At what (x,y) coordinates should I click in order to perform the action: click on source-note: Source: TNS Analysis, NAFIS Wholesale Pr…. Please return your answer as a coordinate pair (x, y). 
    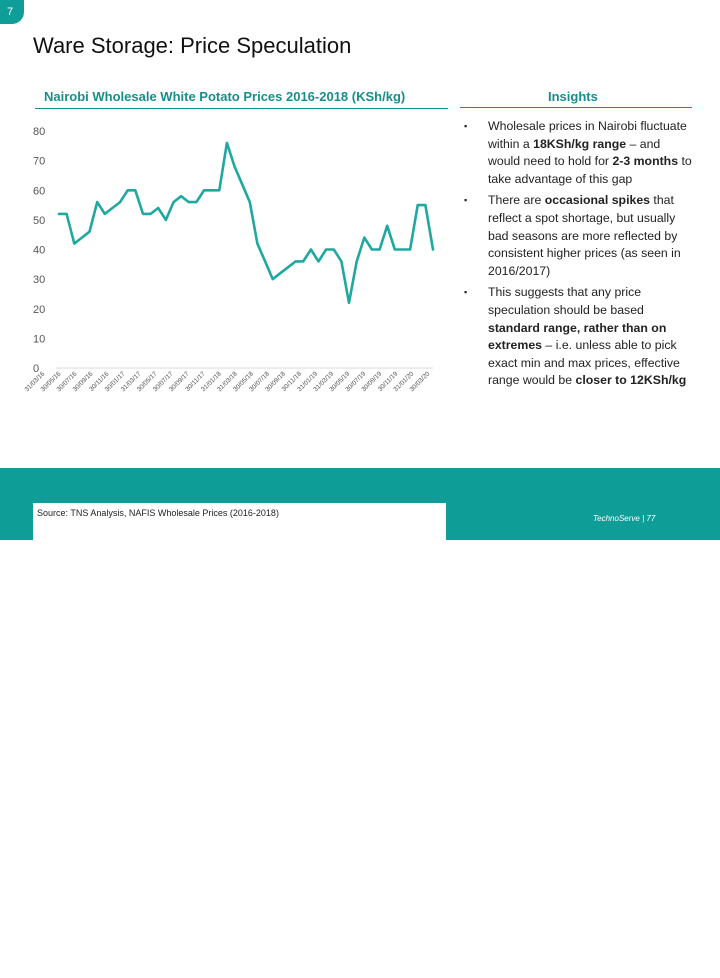
    Looking at the image, I should click on (158, 513).